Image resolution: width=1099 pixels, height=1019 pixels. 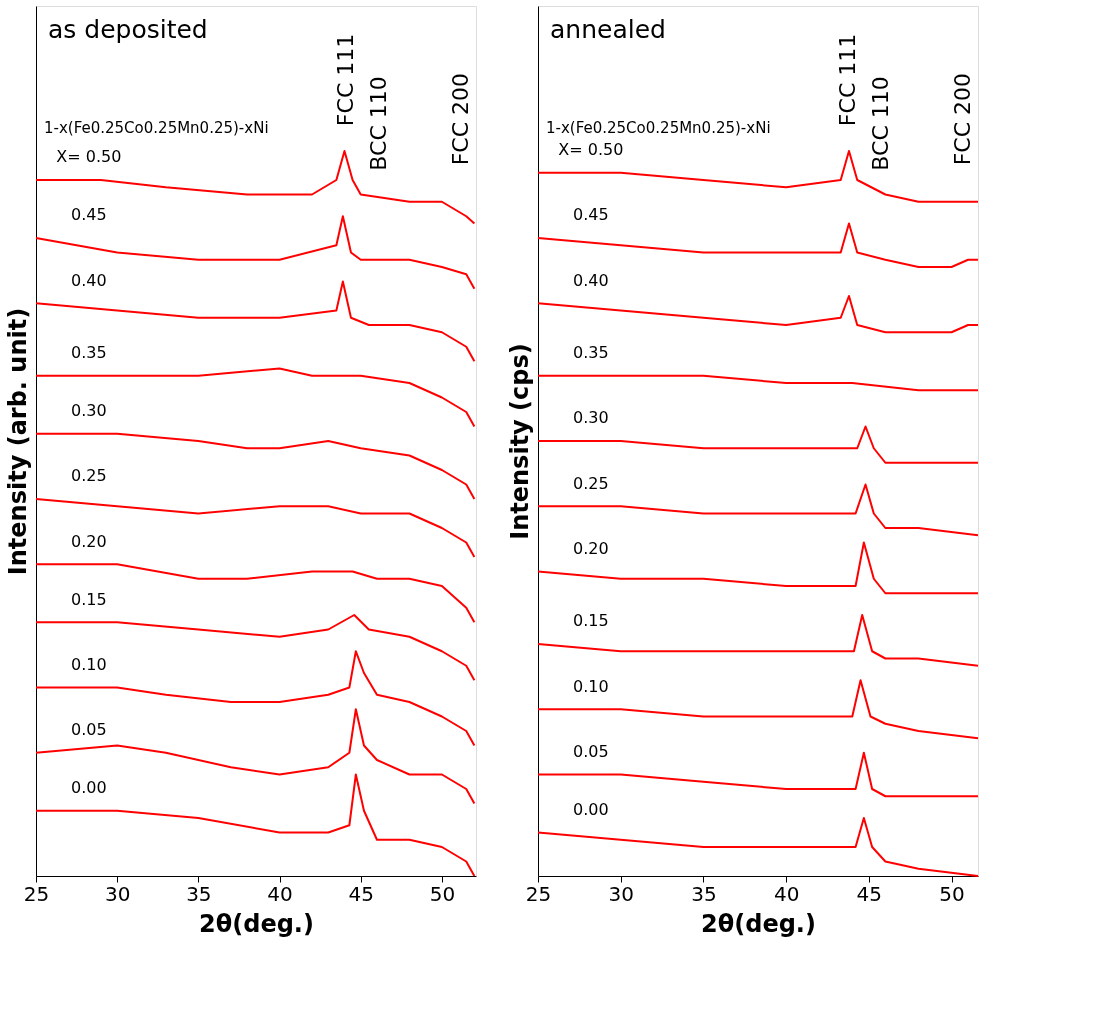 What do you see at coordinates (17, 441) in the screenshot?
I see `y-axis-title: Intensity (arb. unit)` at bounding box center [17, 441].